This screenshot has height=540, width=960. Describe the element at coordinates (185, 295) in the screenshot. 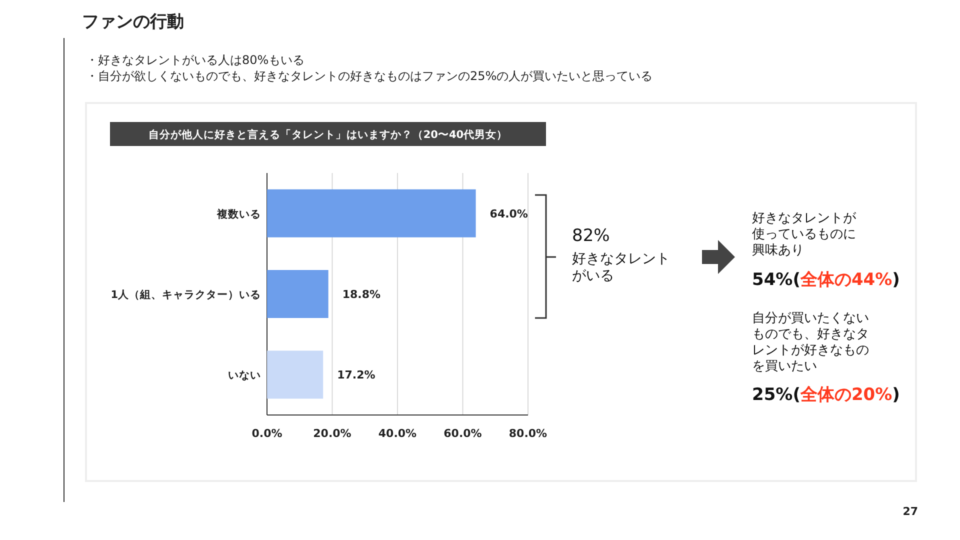

I see `y-tick-label: 1人（組、キャラクター）いる` at that location.